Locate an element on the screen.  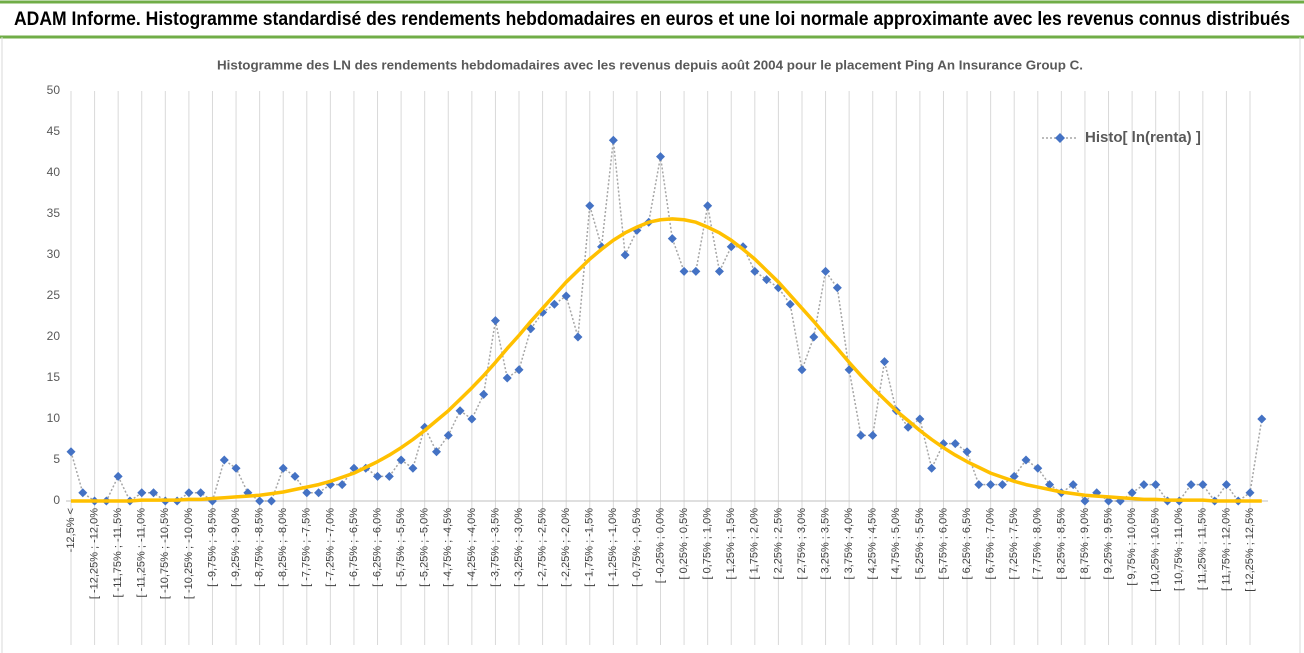
x-tick-label: [ -9,25% ; -9,0% is located at coordinates (236, 547).